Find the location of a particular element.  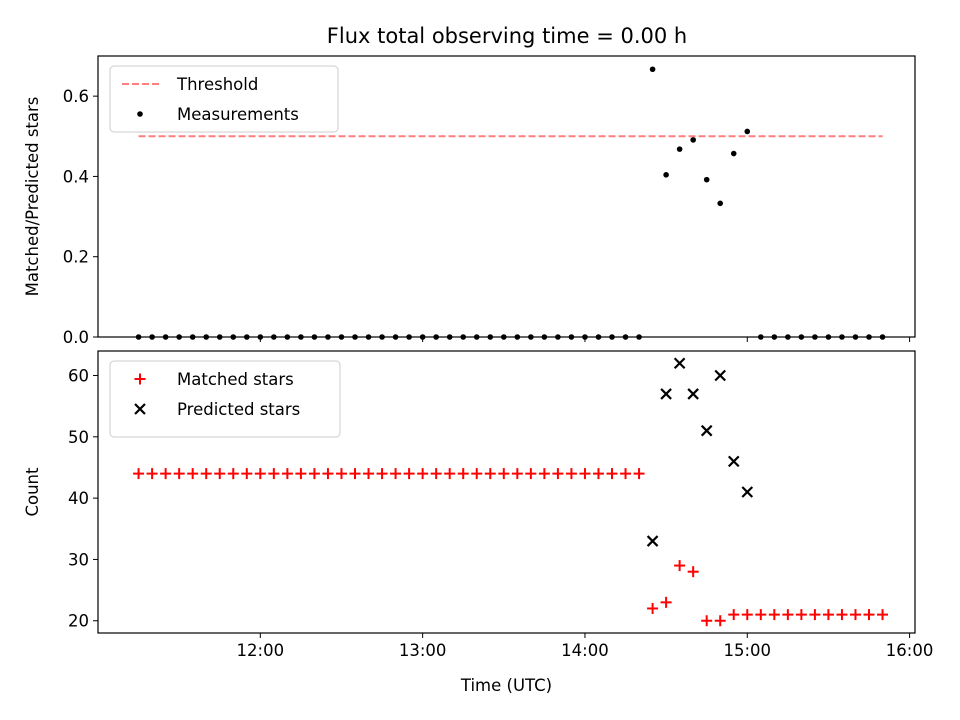

y-axis-label: Count is located at coordinates (32, 492).